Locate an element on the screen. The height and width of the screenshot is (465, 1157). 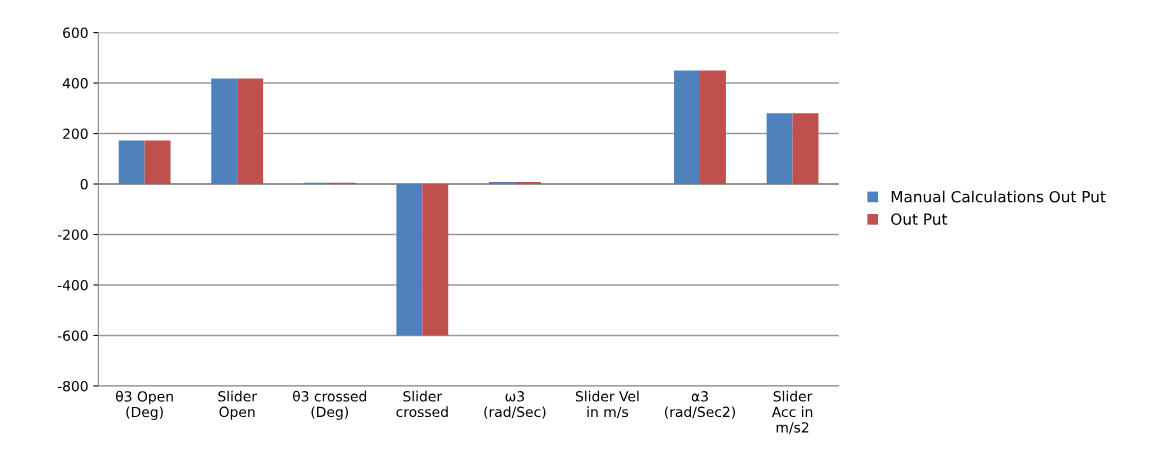
x-tick-label: Slider Open is located at coordinates (237, 405).